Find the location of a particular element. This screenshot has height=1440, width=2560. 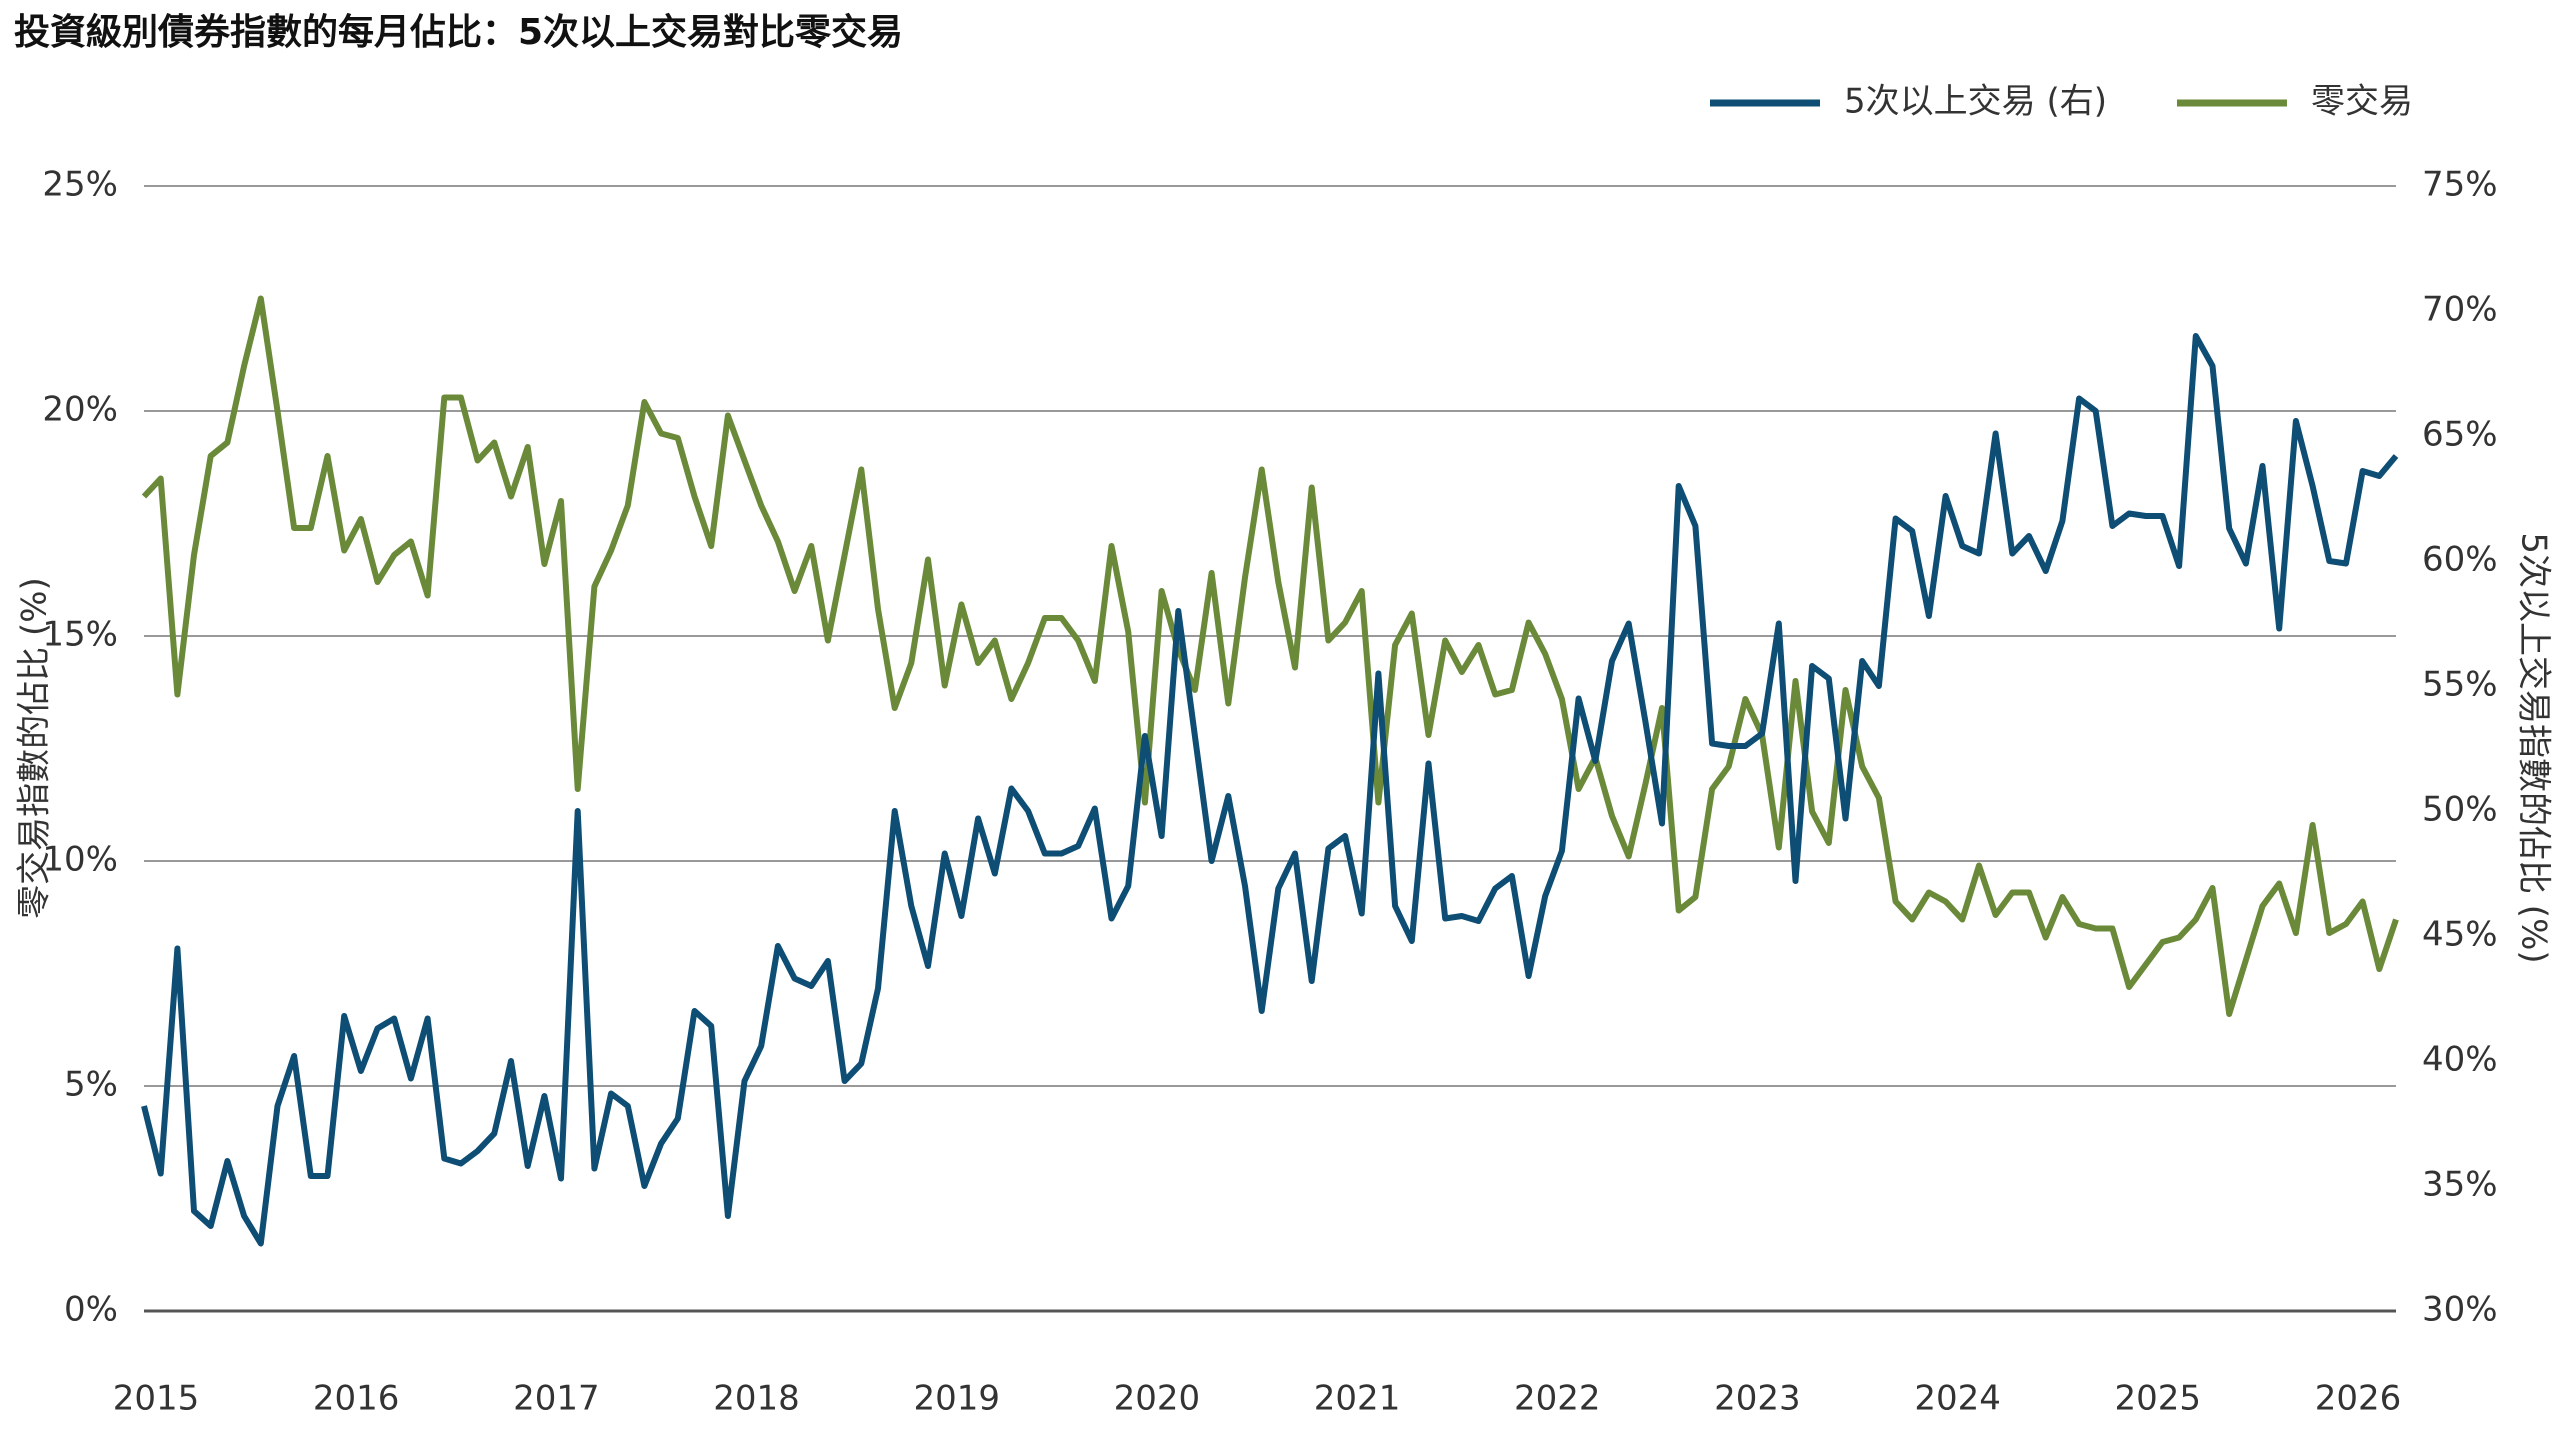

y-tick-label: 0% is located at coordinates (91, 1310).